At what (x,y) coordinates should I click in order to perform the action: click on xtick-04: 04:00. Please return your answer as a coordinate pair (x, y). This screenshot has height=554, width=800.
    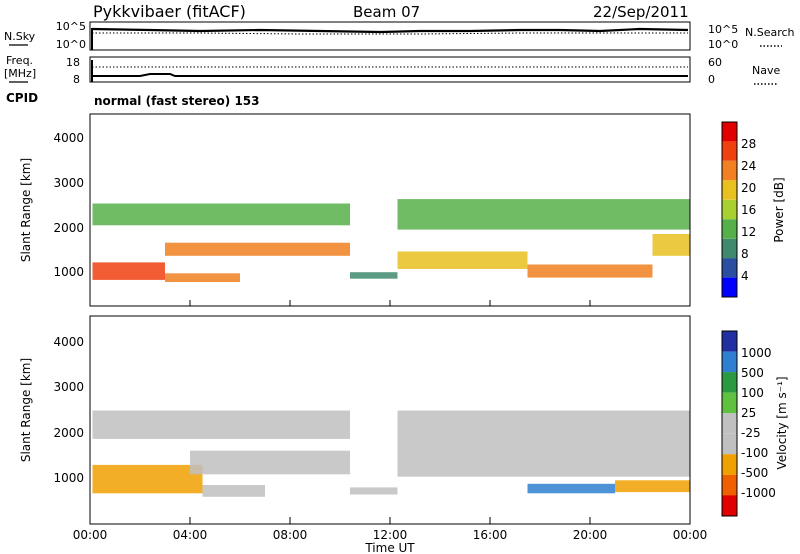
    Looking at the image, I should click on (190, 535).